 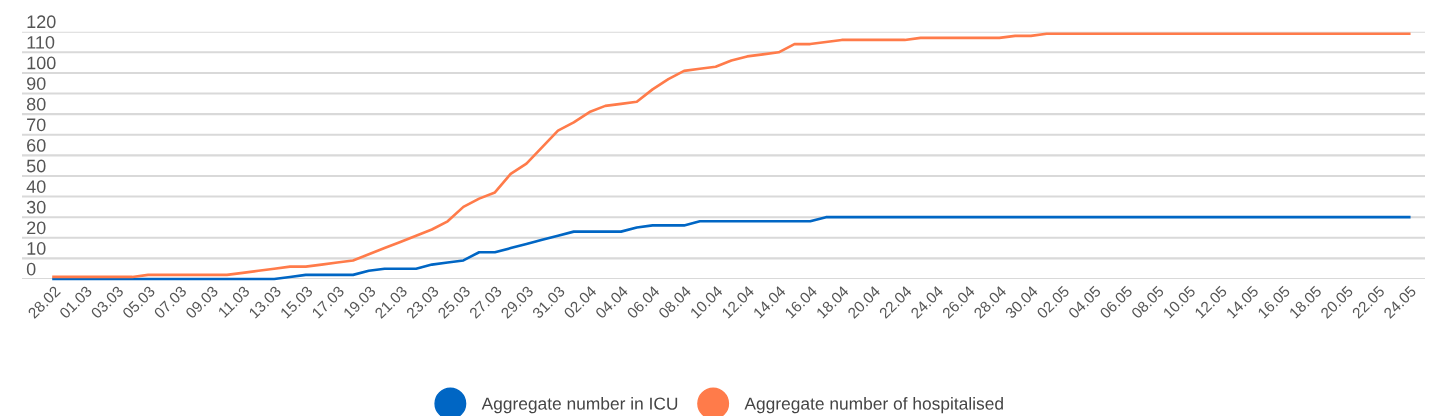 What do you see at coordinates (36, 125) in the screenshot?
I see `y-tick-label: 70` at bounding box center [36, 125].